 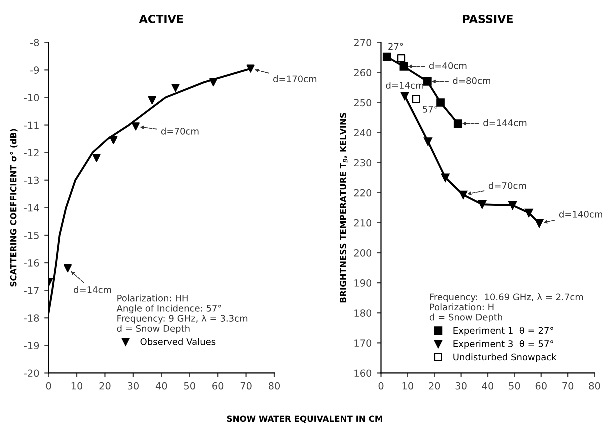 What do you see at coordinates (363, 42) in the screenshot?
I see `y-tick-label: 270` at bounding box center [363, 42].